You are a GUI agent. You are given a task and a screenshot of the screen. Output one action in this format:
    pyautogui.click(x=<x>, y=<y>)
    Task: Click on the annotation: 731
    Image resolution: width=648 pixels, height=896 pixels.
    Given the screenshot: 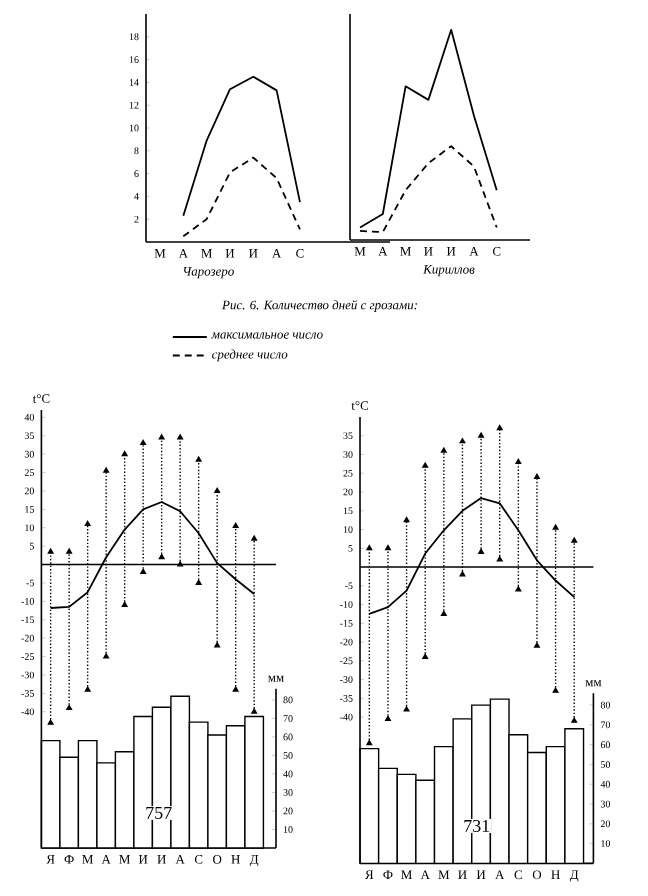 What is the action you would take?
    pyautogui.click(x=477, y=825)
    